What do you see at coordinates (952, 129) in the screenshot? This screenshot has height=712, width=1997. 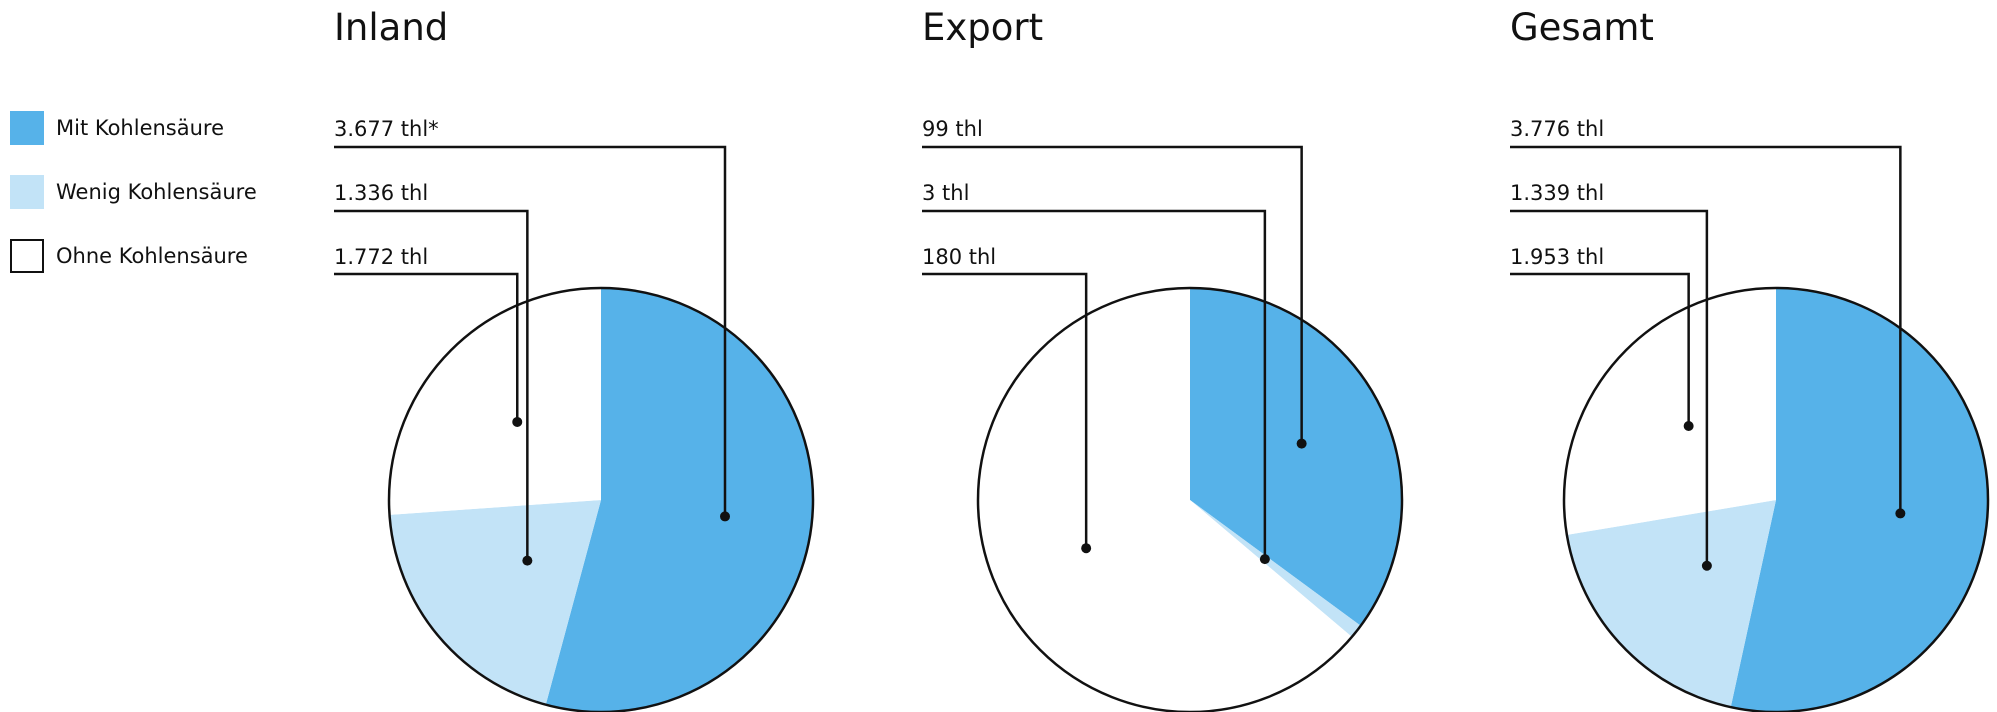 I see `value-label: 99 thl` at bounding box center [952, 129].